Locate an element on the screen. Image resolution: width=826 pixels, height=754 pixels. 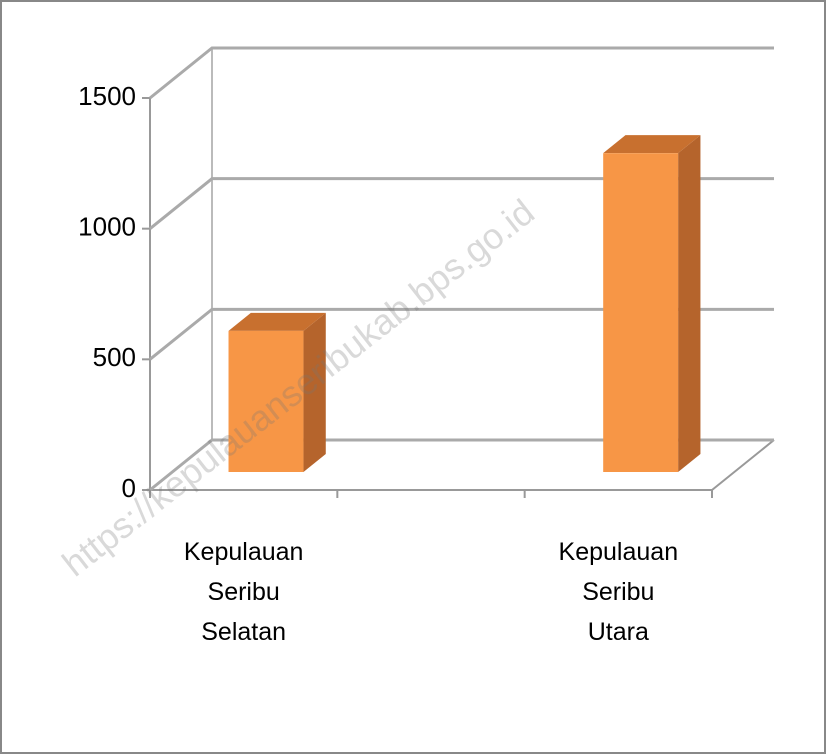
y-tick-label: 1500 is located at coordinates (107, 96).